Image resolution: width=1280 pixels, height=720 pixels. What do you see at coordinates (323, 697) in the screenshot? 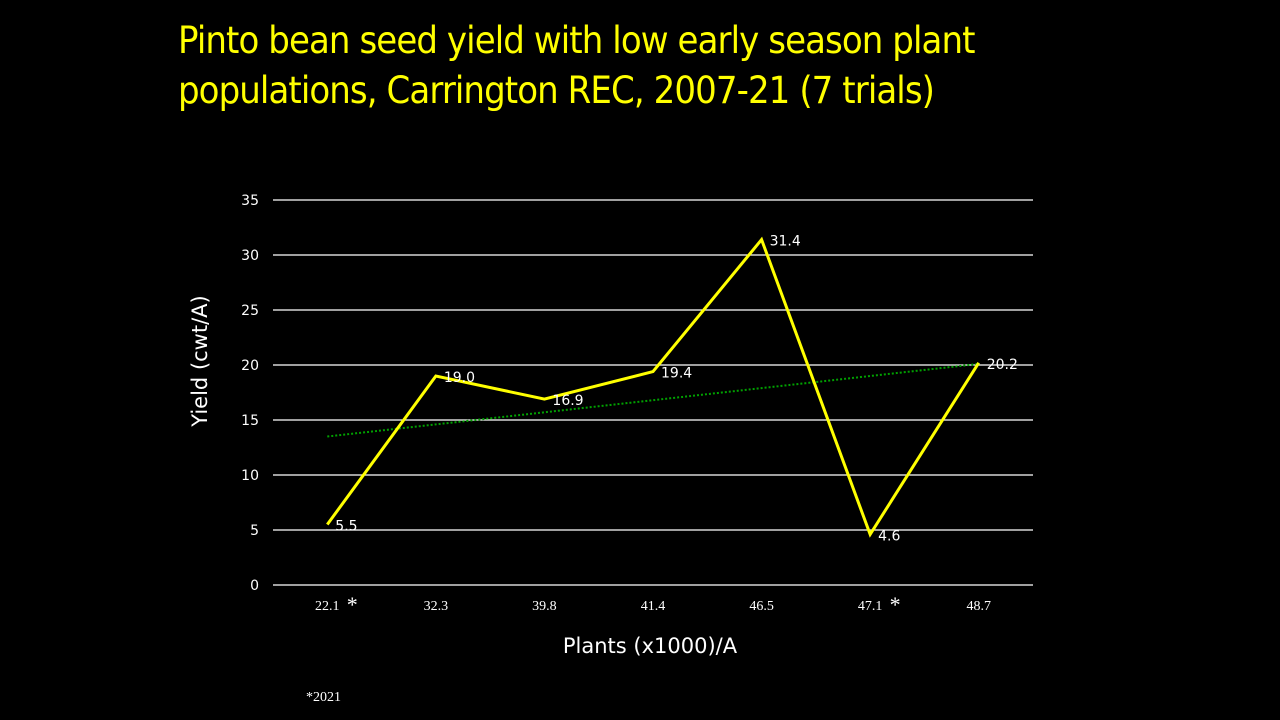
I see `footnote: *2021` at bounding box center [323, 697].